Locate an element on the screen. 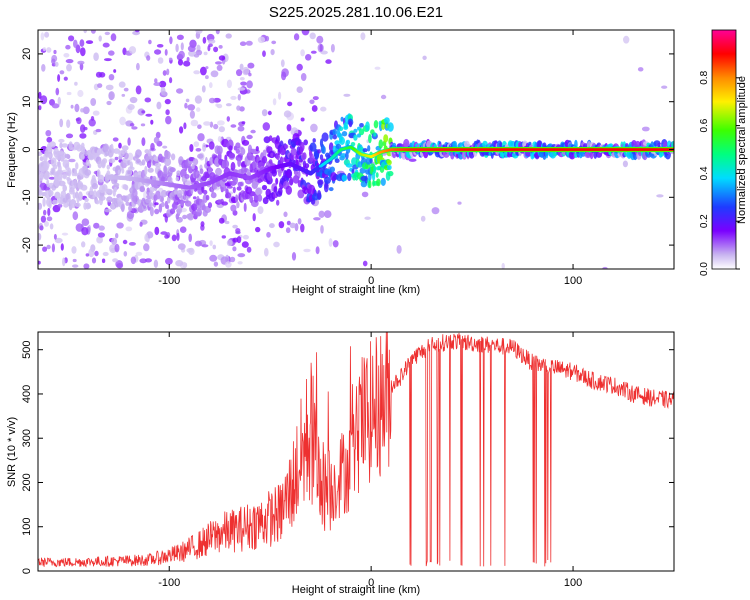 The height and width of the screenshot is (600, 750). snr-y-label: SNR (10 * v/v) is located at coordinates (12, 452).